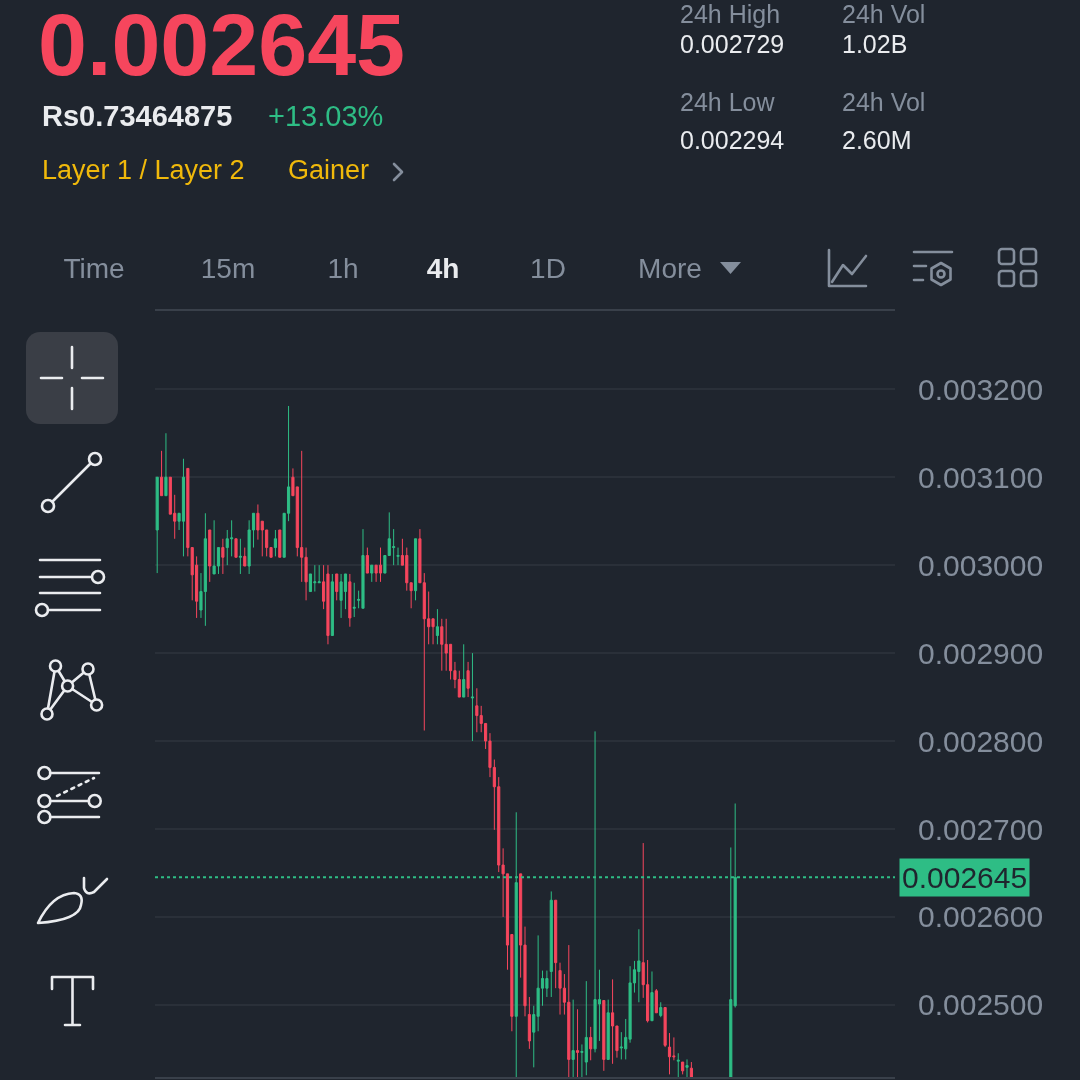  Describe the element at coordinates (143, 171) in the screenshot. I see `text: Layer 1 / Layer 2` at that location.